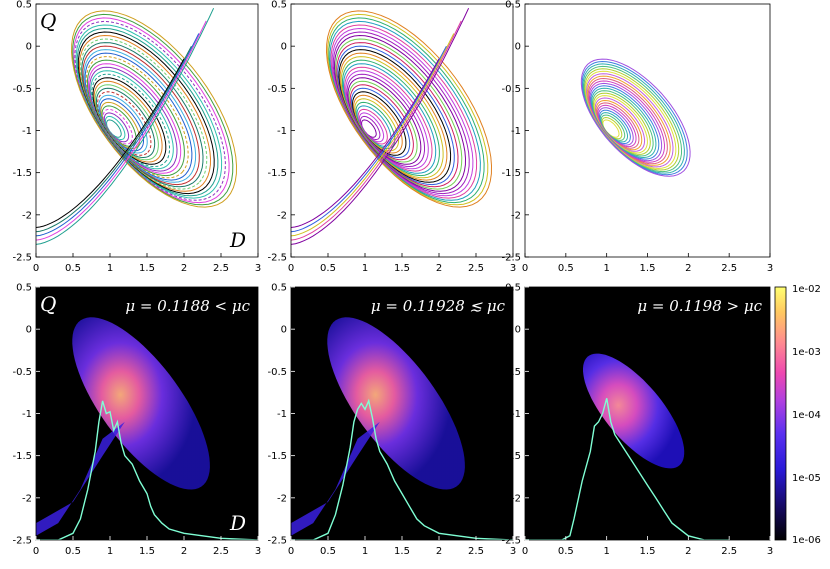 Image resolution: width=830 pixels, height=569 pixels. I want to click on x-axis-label: D, so click(237, 523).